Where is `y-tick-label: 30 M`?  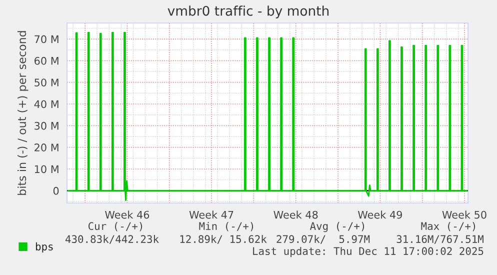
y-tick-label: 30 M is located at coordinates (46, 126).